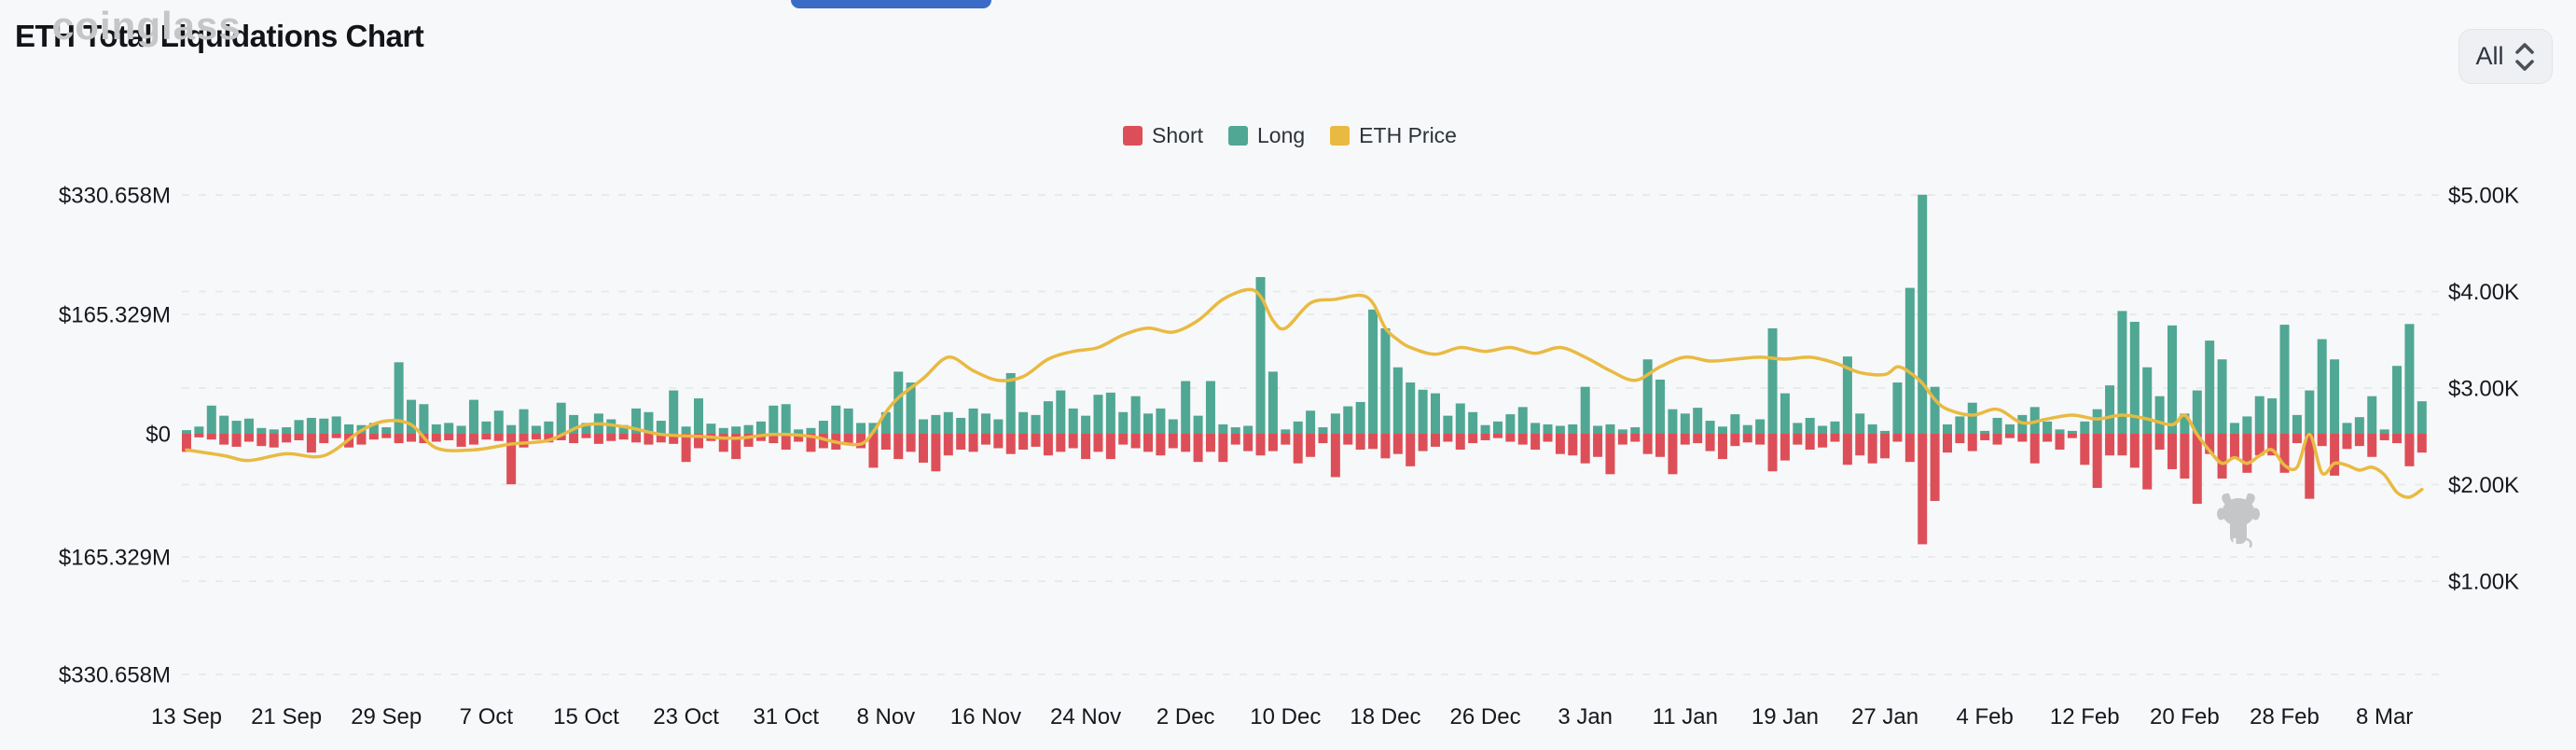 Image resolution: width=2576 pixels, height=750 pixels. What do you see at coordinates (2185, 717) in the screenshot?
I see `x-axis-label: 20 Feb` at bounding box center [2185, 717].